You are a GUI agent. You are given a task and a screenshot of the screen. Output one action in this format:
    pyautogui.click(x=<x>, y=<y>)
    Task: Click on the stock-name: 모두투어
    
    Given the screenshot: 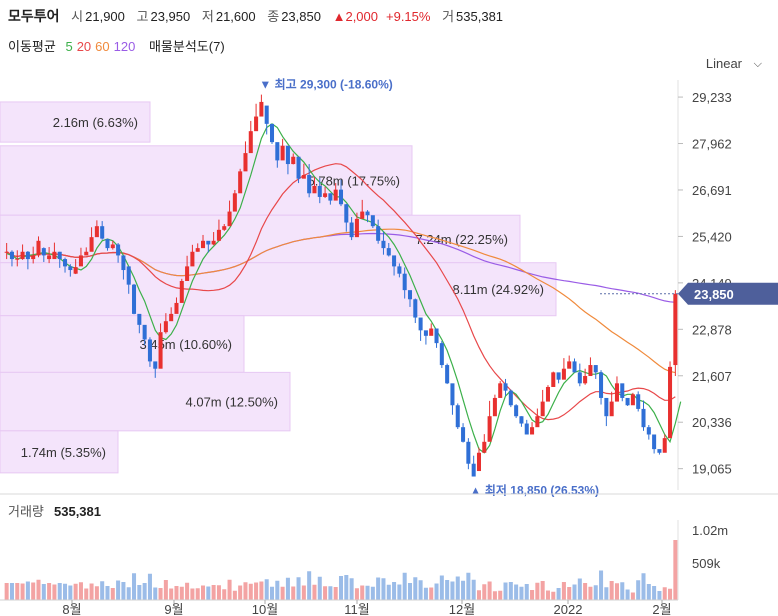 What is the action you would take?
    pyautogui.click(x=34, y=16)
    